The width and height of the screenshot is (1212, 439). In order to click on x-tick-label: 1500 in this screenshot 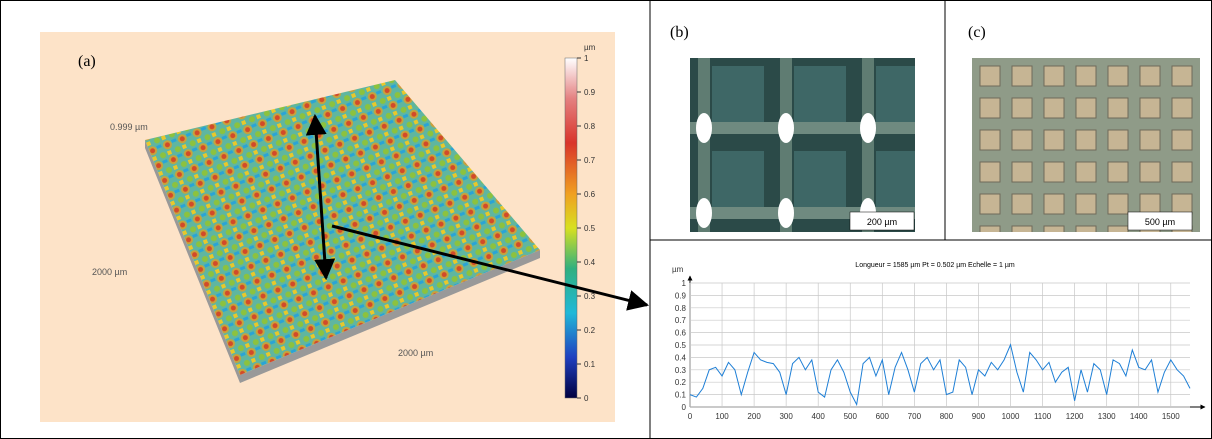, I will do `click(1171, 416)`.